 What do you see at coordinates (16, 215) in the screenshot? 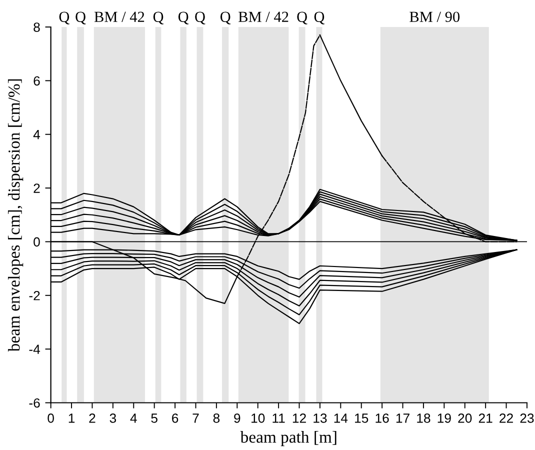
I see `y-axis-title: beam envelopes [cm], dispersion [cm/%]` at bounding box center [16, 215].